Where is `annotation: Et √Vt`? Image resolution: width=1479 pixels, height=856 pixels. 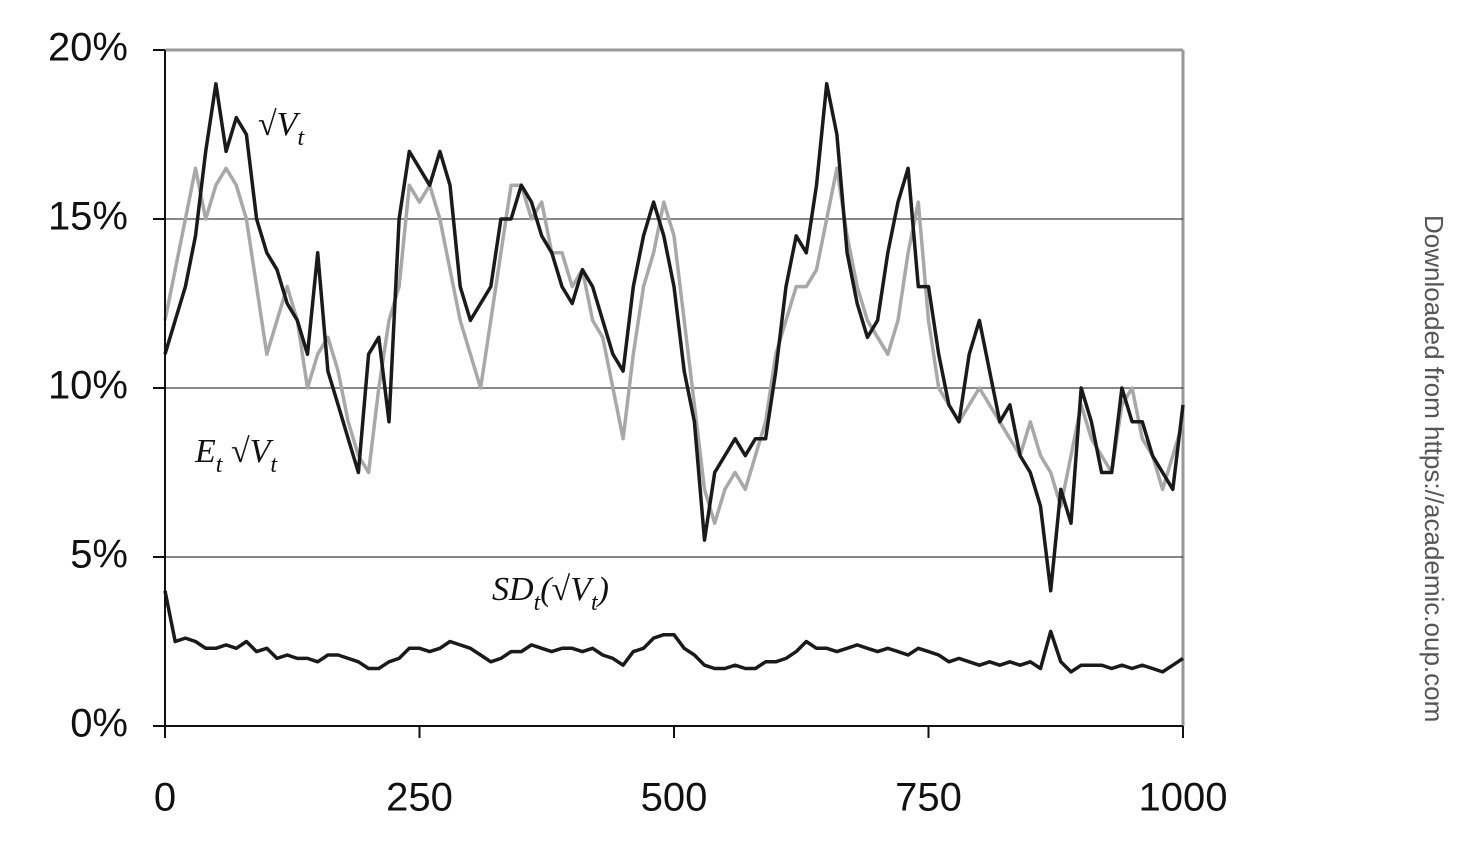
annotation: Et √Vt is located at coordinates (236, 455).